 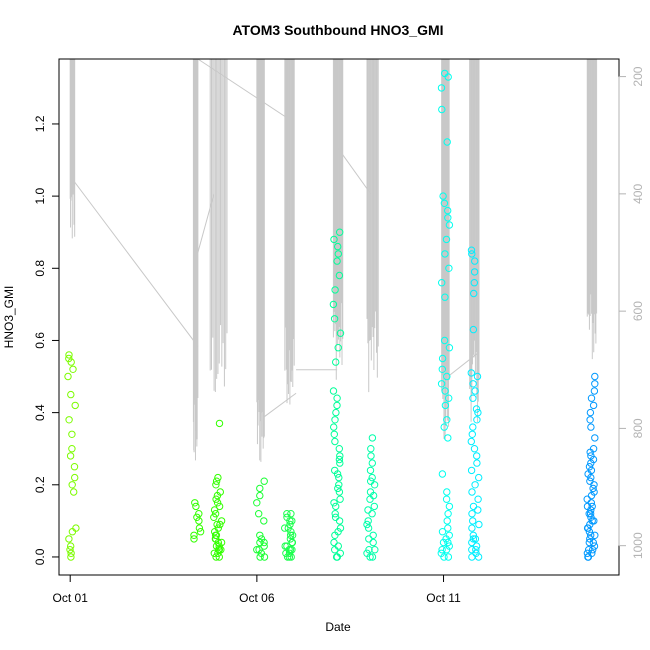 What do you see at coordinates (40, 268) in the screenshot?
I see `y-tick-label: 0.8` at bounding box center [40, 268].